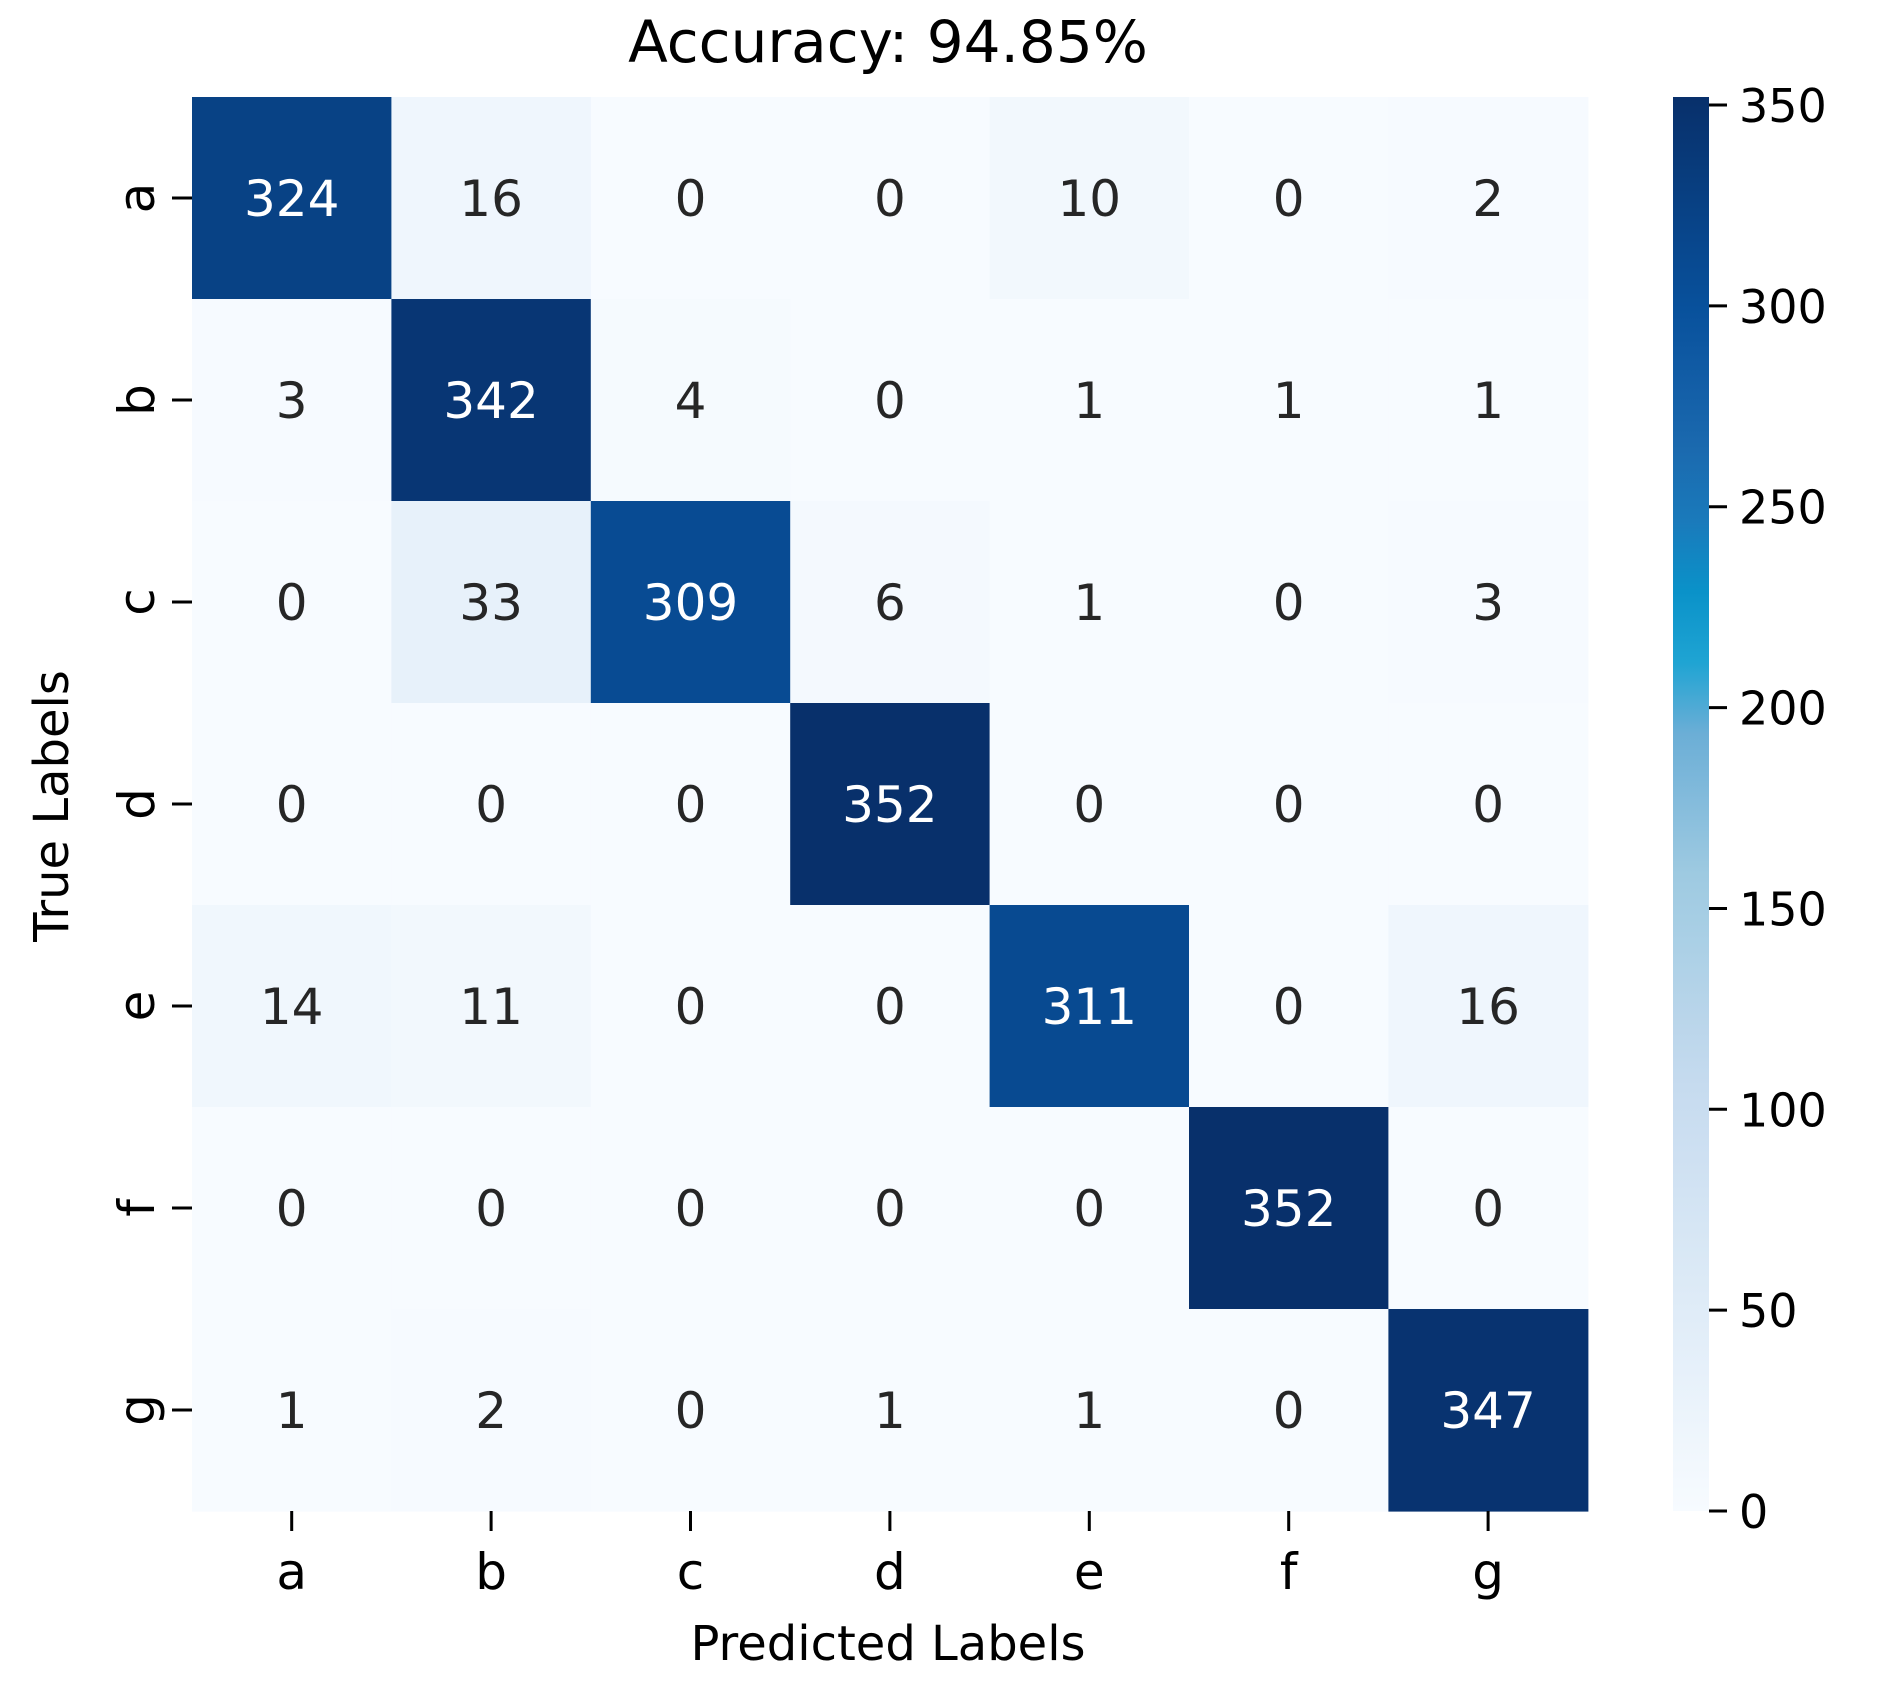 The image size is (1886, 1681). I want to click on cell-value-label: 14, so click(292, 1007).